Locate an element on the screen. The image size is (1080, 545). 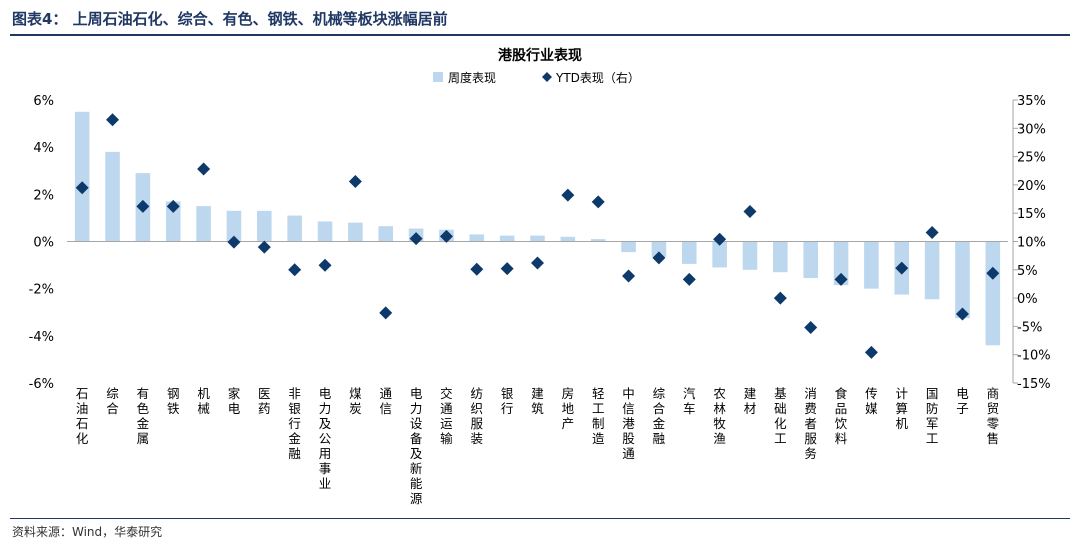
right-tick-label: 35% is located at coordinates (1031, 101).